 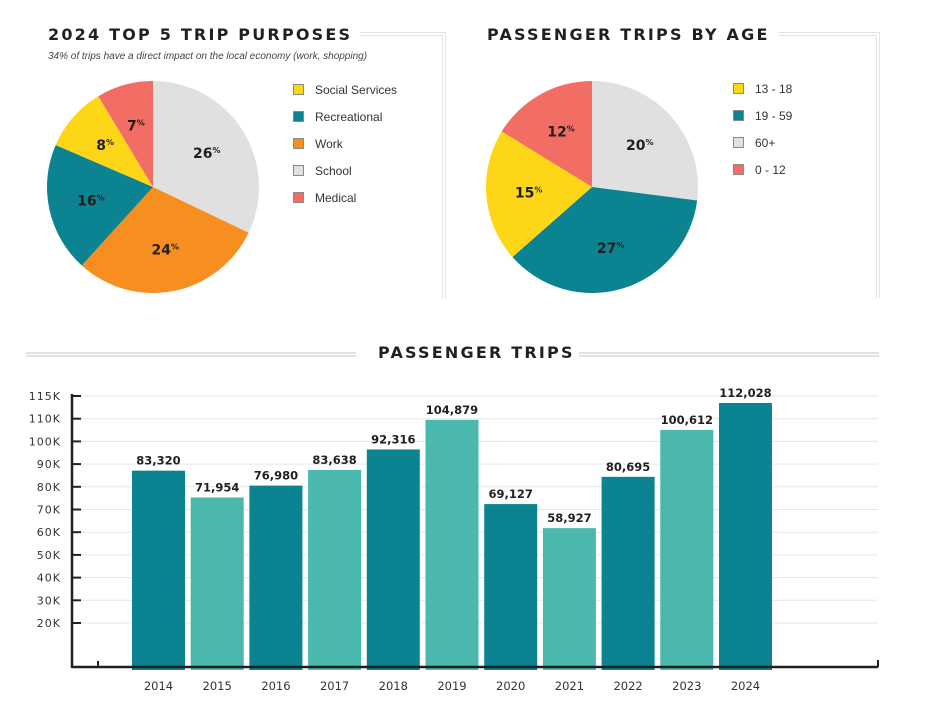 What do you see at coordinates (45, 441) in the screenshot?
I see `y-tick-label: 100K` at bounding box center [45, 441].